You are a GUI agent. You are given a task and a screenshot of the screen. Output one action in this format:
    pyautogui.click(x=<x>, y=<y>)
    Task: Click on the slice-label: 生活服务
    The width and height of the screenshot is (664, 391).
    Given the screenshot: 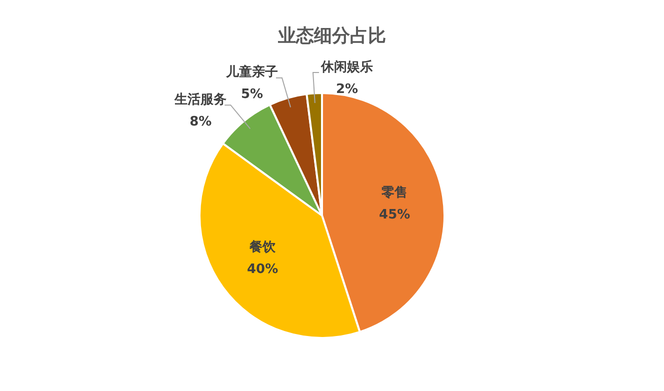 What is the action you would take?
    pyautogui.click(x=200, y=100)
    